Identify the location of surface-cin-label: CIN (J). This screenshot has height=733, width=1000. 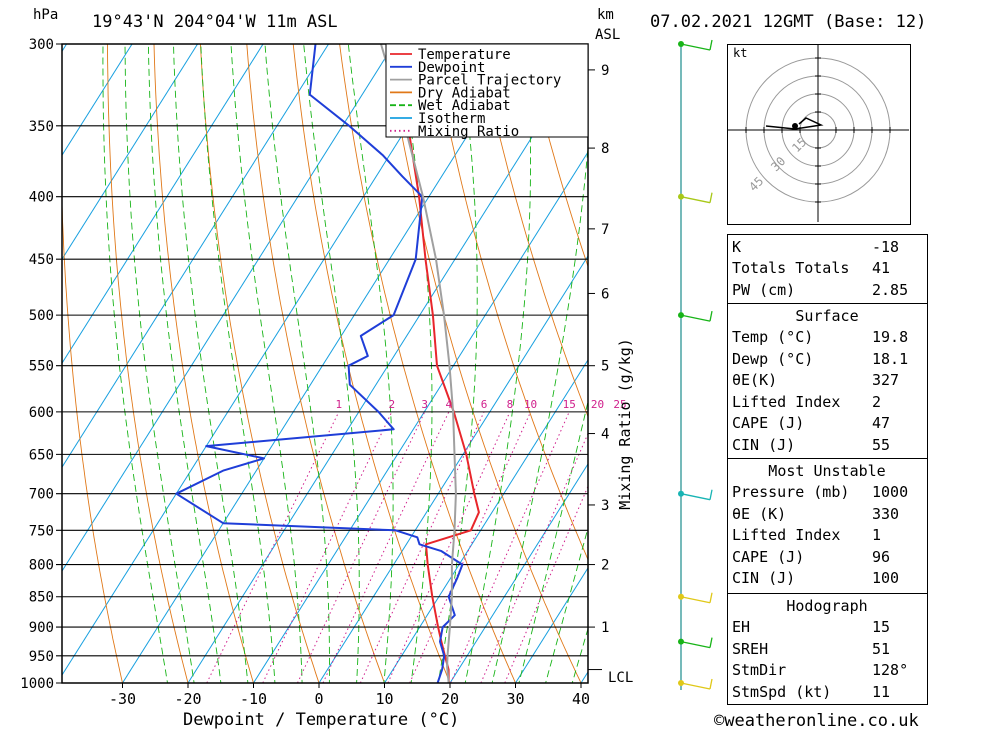
(764, 444).